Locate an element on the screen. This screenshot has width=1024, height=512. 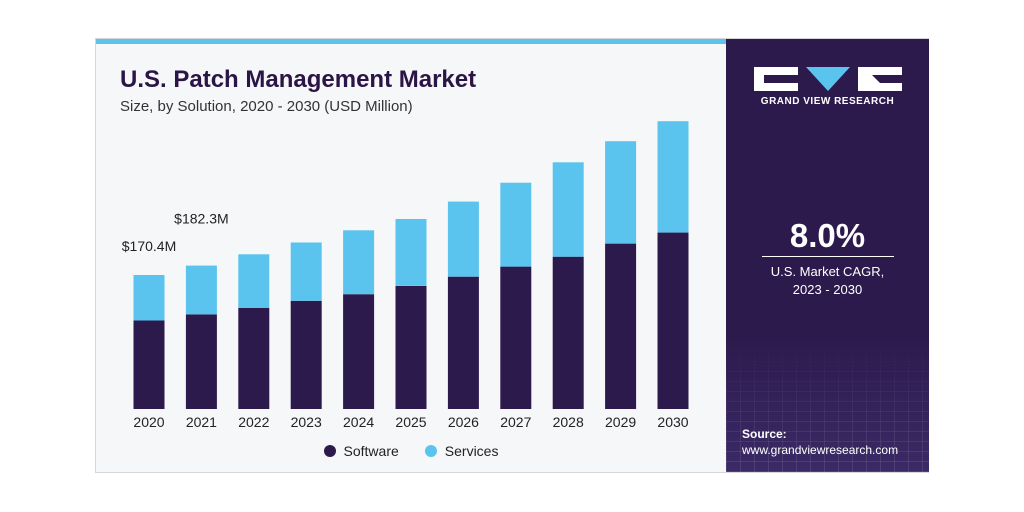
bar-services-2025 is located at coordinates (411, 252).